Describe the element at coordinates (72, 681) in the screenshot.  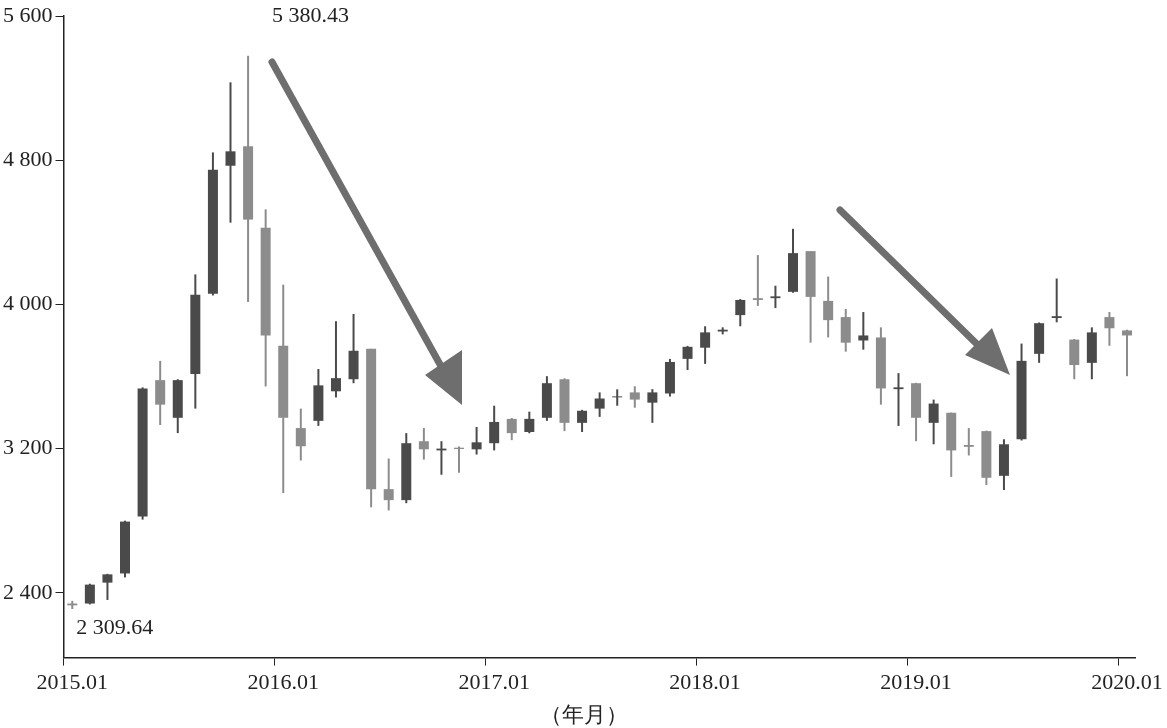
I see `x-tick-label: 2015.01` at that location.